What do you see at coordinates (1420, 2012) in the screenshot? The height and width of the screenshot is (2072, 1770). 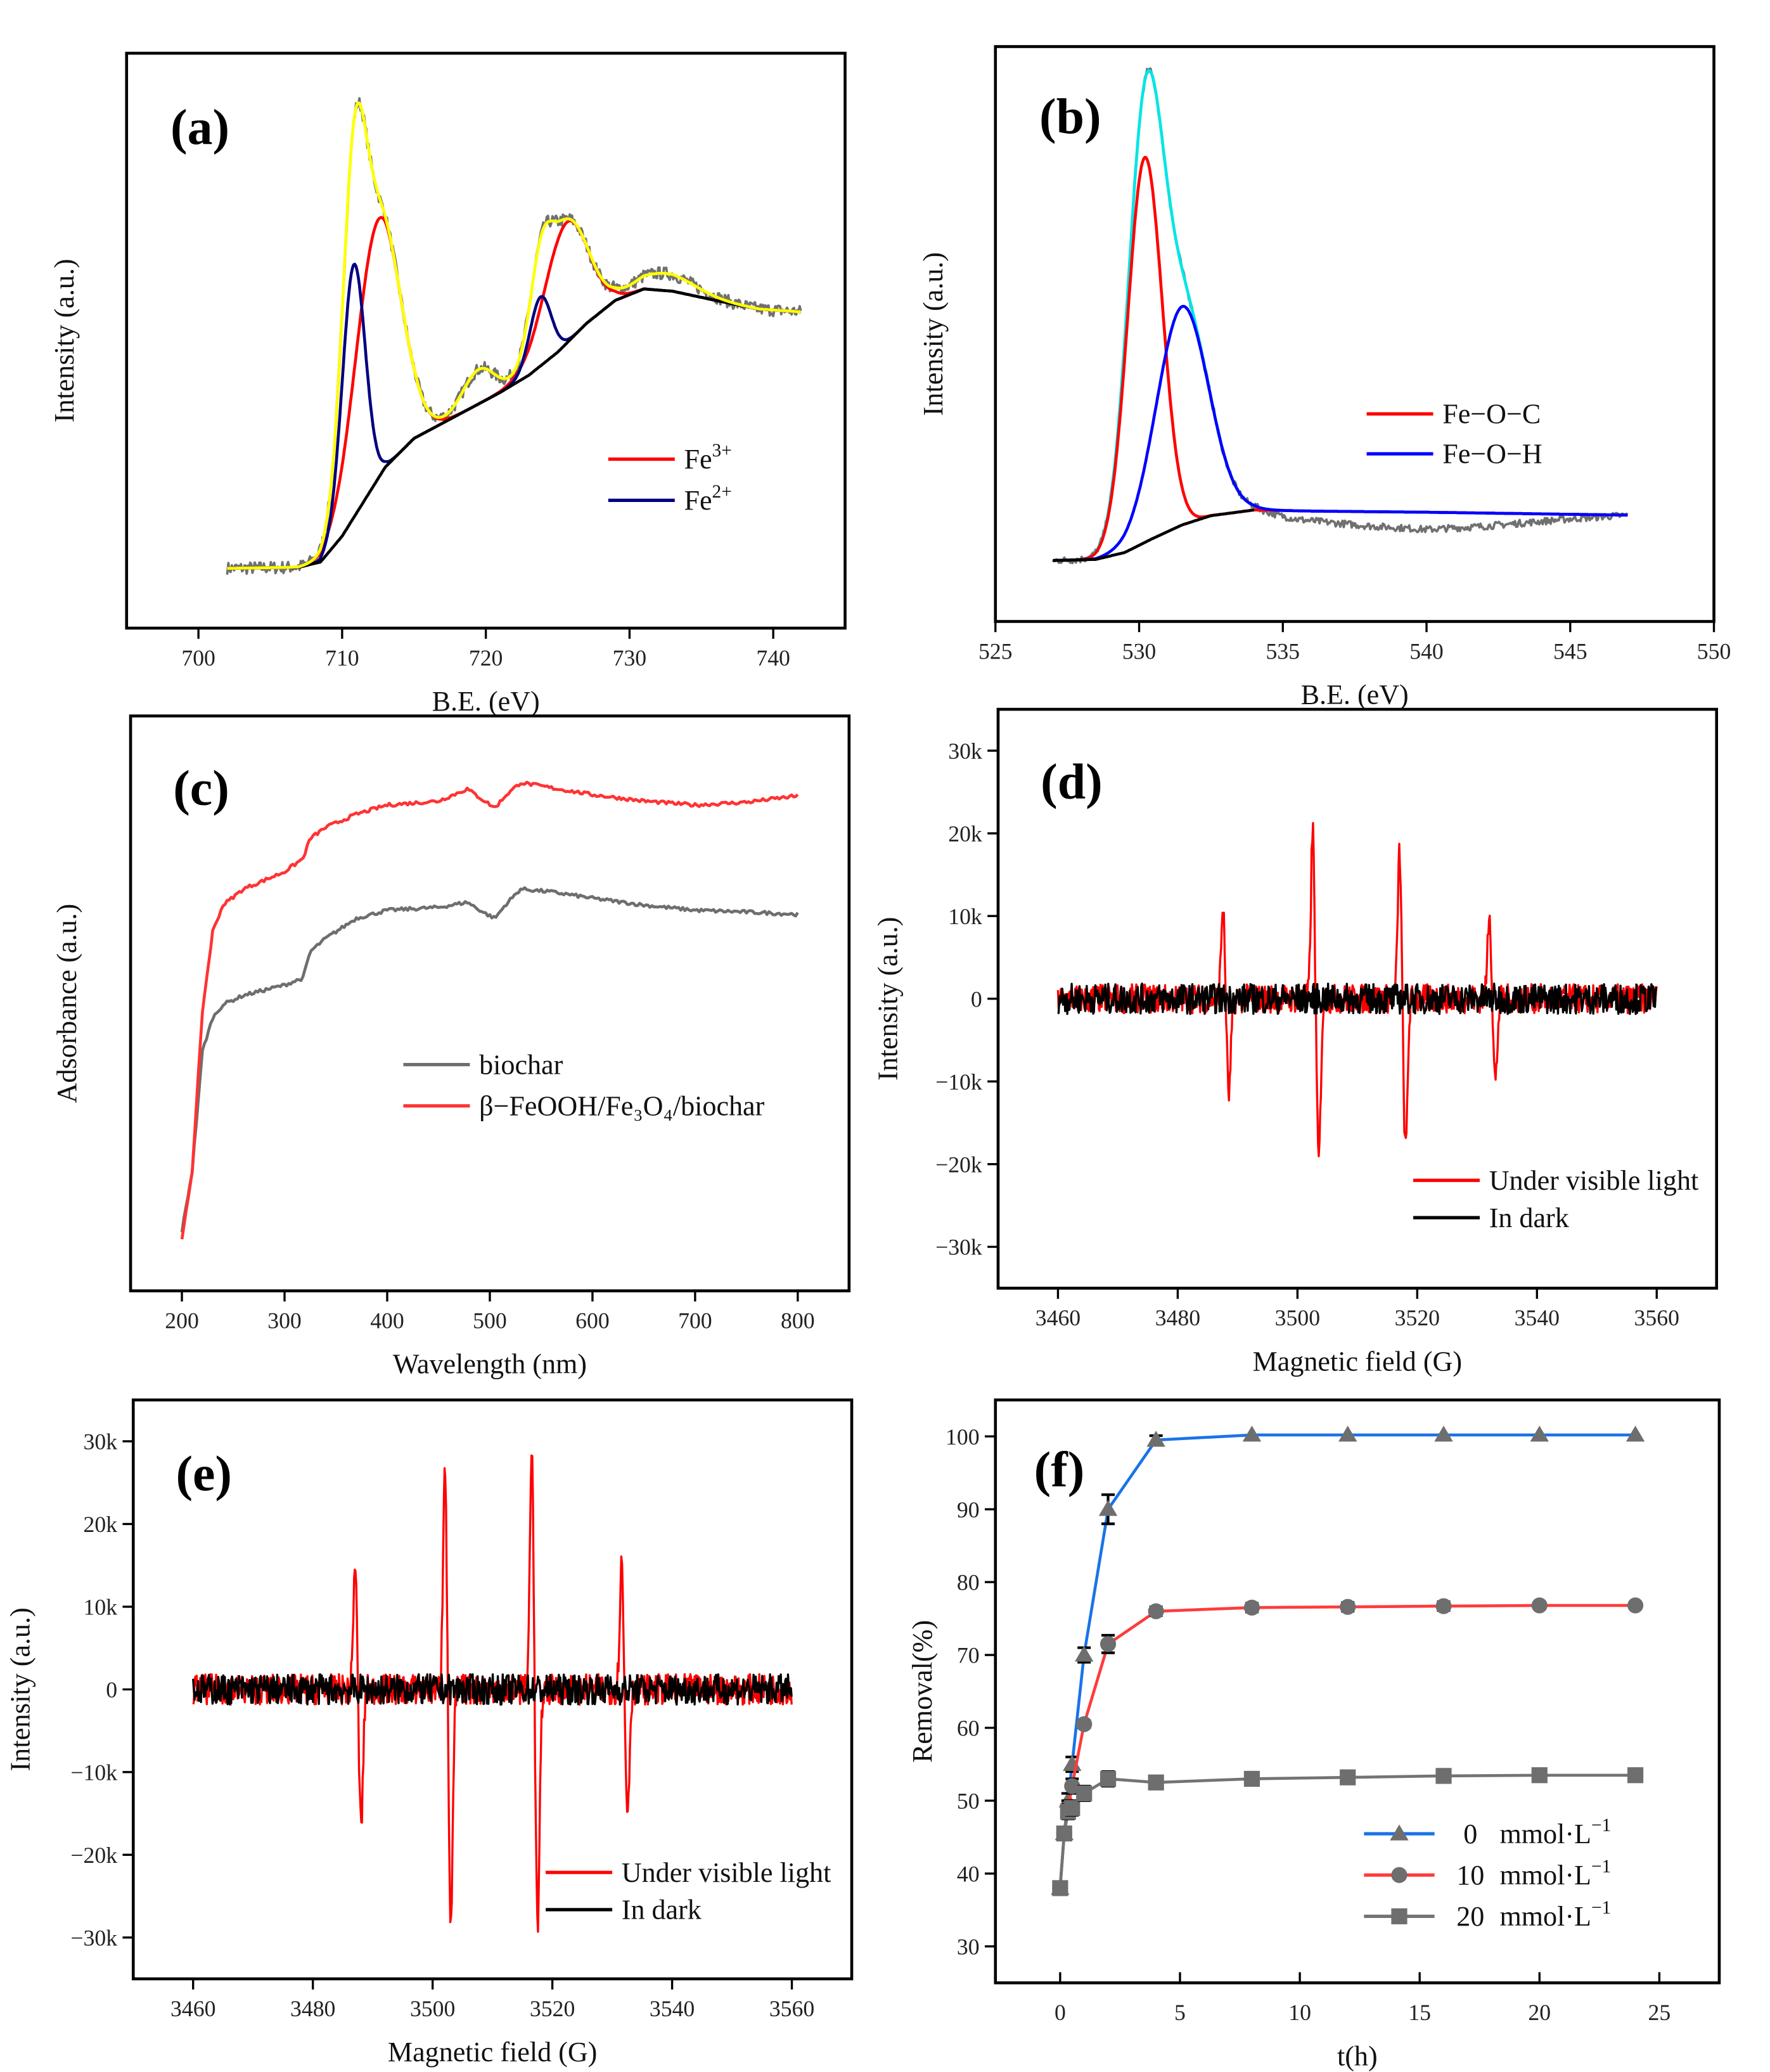 I see `x-tick-label: 15` at bounding box center [1420, 2012].